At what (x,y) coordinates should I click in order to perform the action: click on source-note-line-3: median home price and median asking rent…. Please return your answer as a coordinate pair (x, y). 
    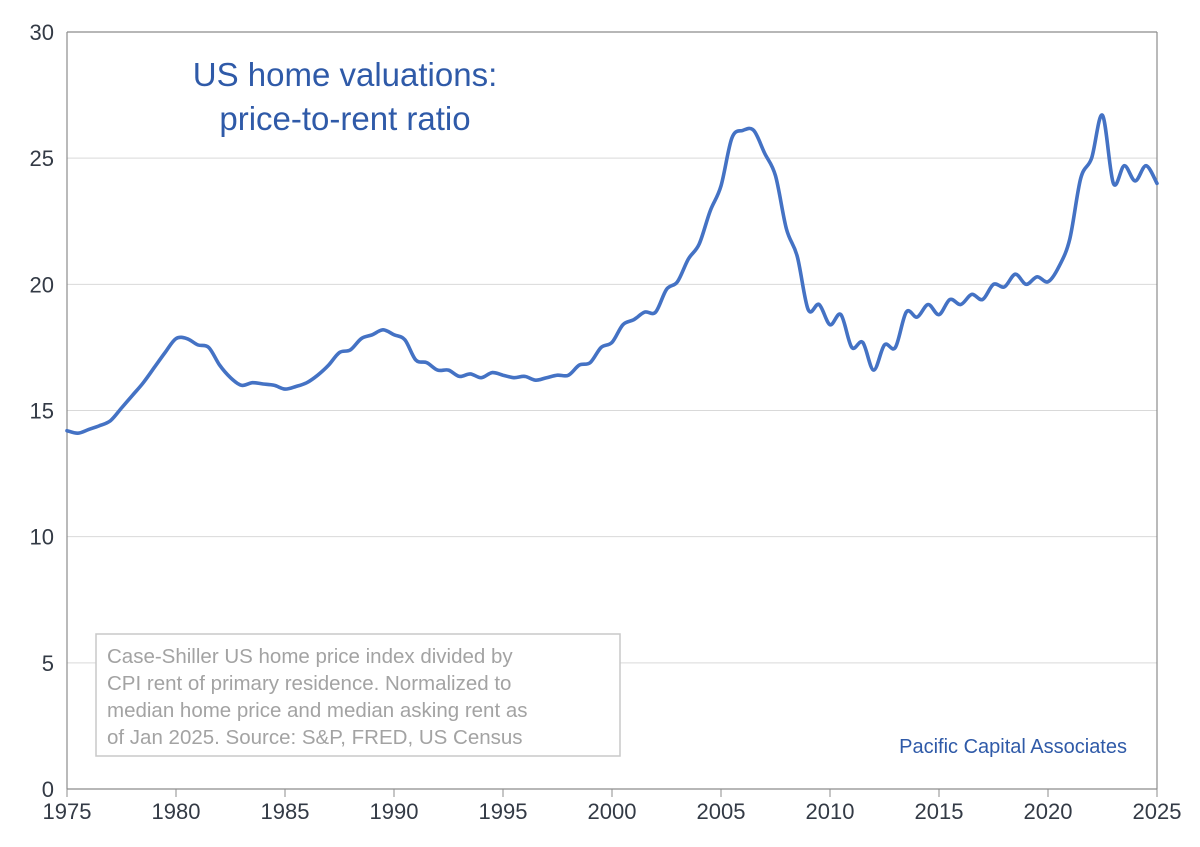
    Looking at the image, I should click on (317, 710).